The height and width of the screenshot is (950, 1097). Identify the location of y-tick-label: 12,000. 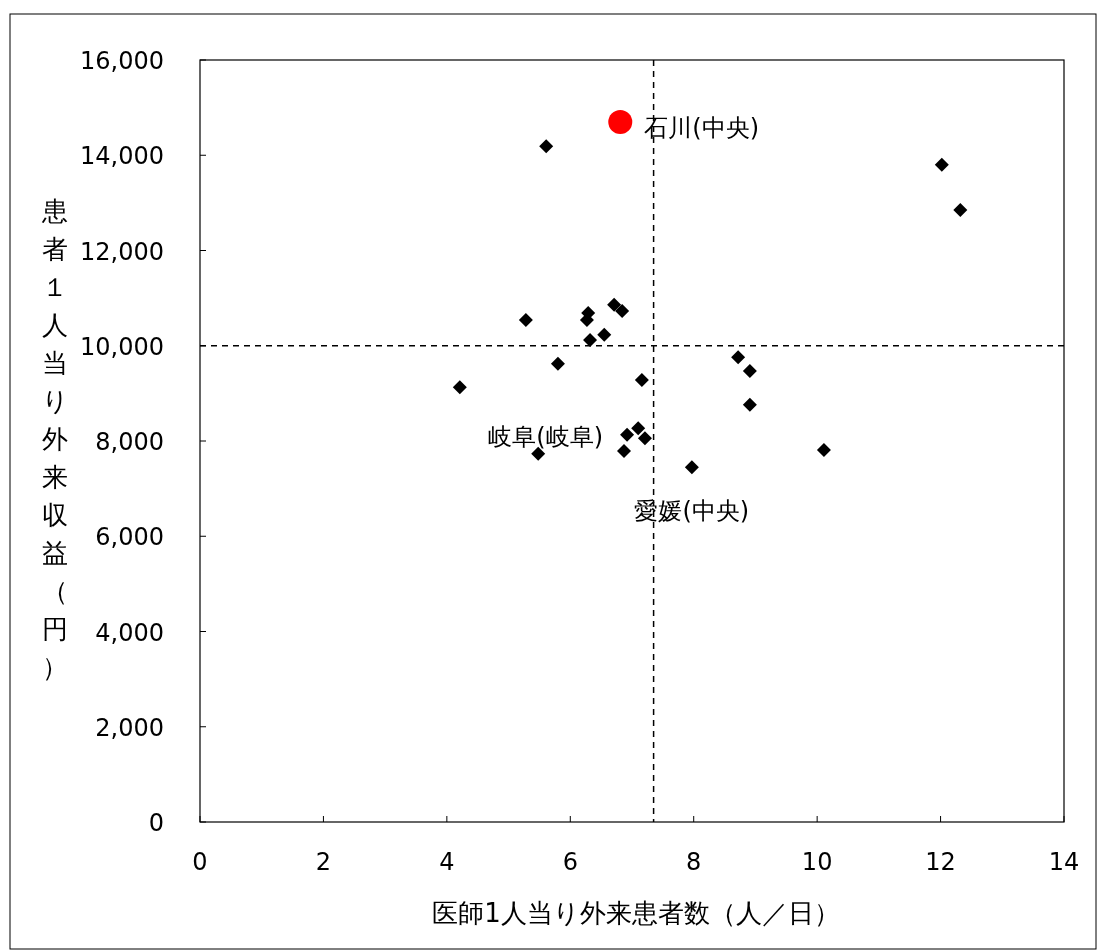
(122, 251).